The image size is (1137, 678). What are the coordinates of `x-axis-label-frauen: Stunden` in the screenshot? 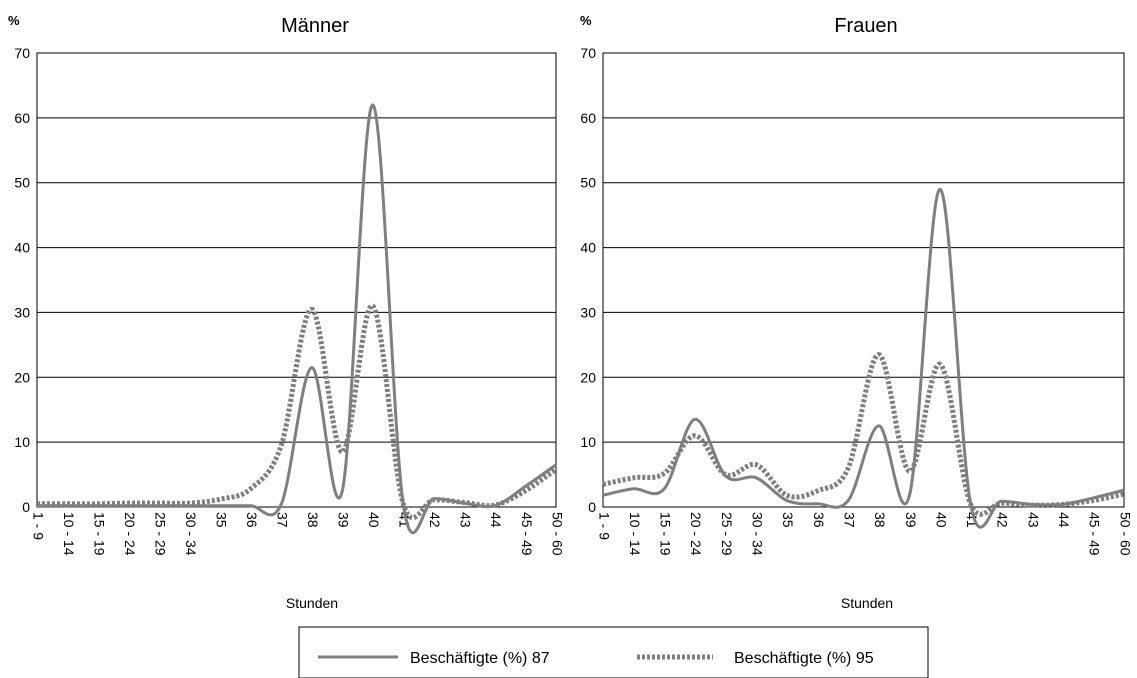 It's located at (867, 603).